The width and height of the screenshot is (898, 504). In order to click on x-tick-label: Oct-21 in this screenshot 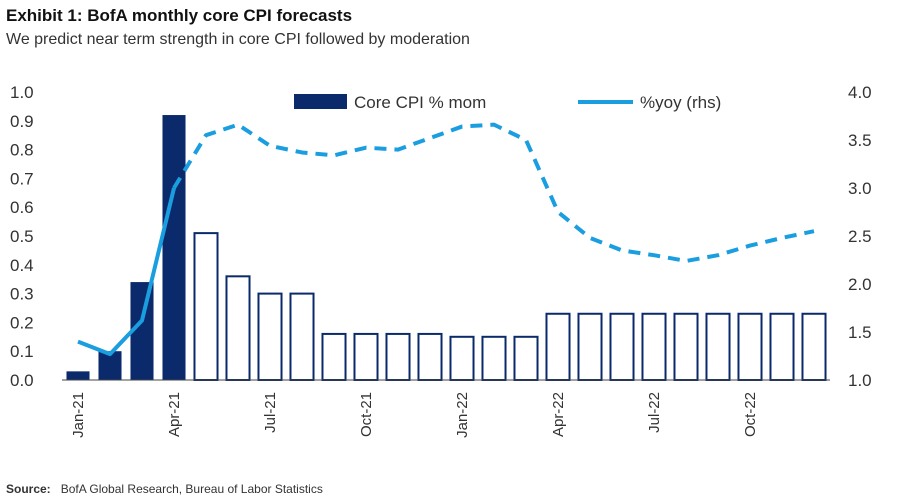, I will do `click(366, 414)`.